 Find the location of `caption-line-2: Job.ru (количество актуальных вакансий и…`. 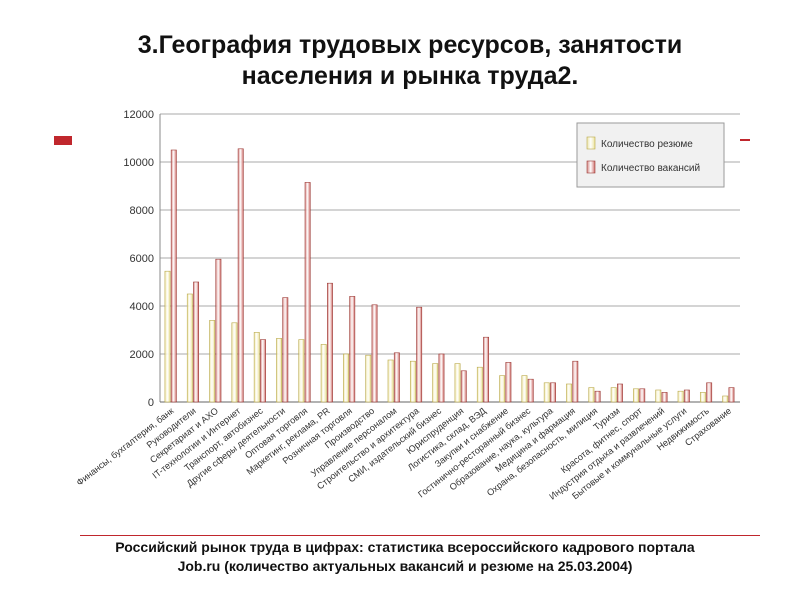

caption-line-2: Job.ru (количество актуальных вакансий и… is located at coordinates (405, 566).